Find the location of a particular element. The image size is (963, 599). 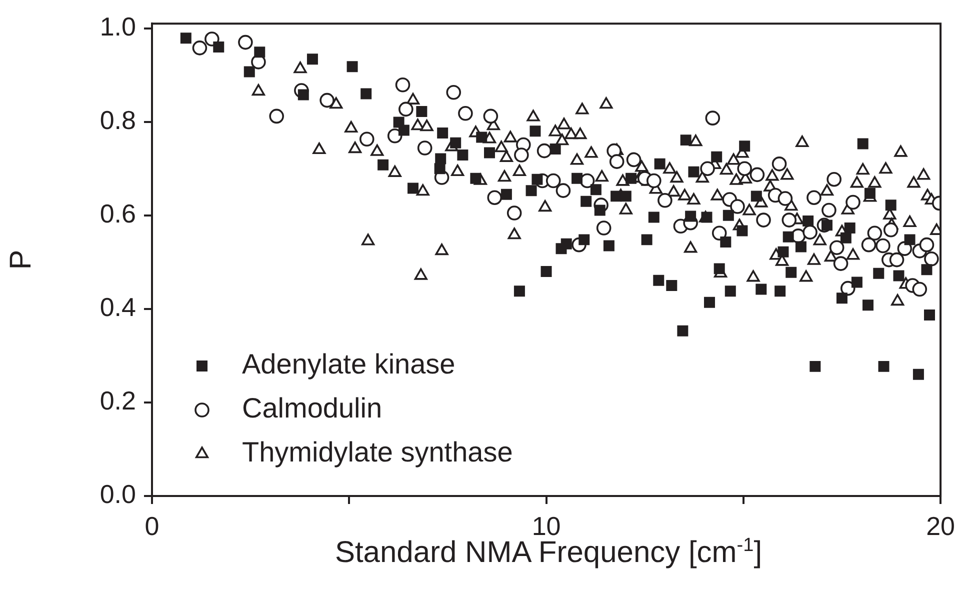

legend-label: Calmodulin is located at coordinates (312, 408).